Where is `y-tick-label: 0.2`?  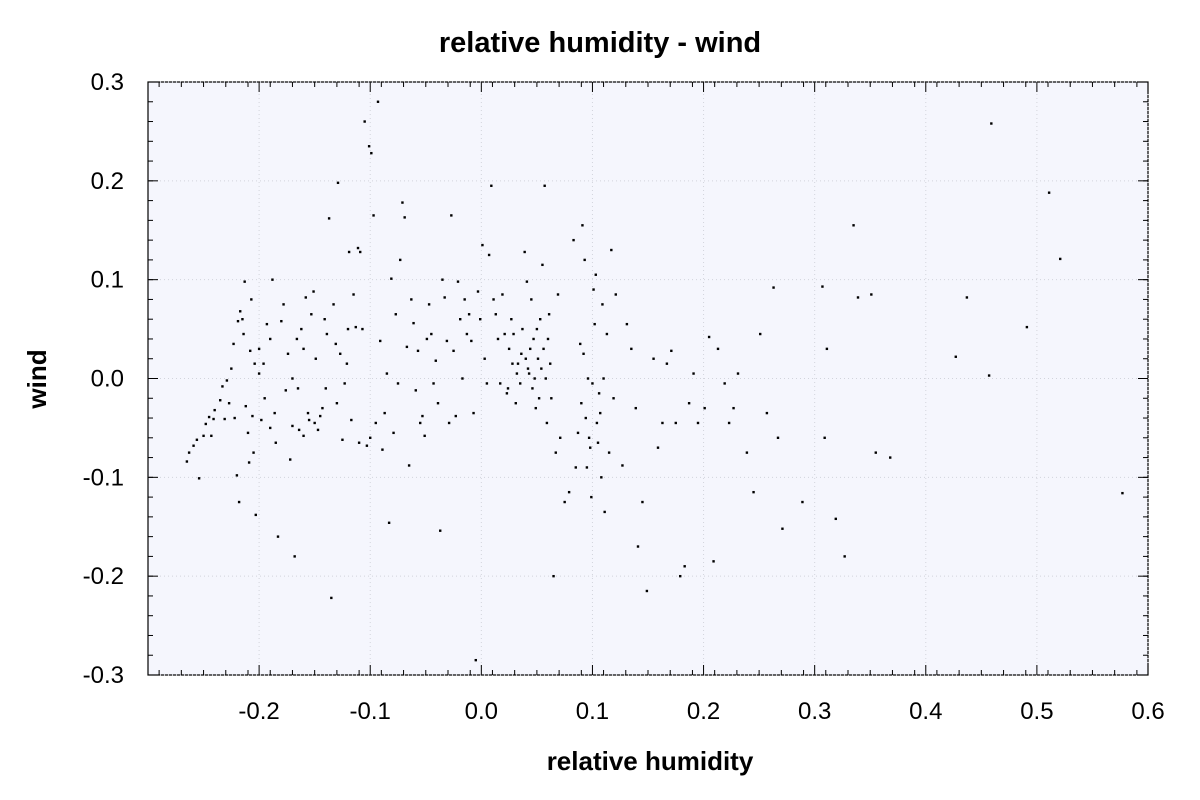 y-tick-label: 0.2 is located at coordinates (107, 181).